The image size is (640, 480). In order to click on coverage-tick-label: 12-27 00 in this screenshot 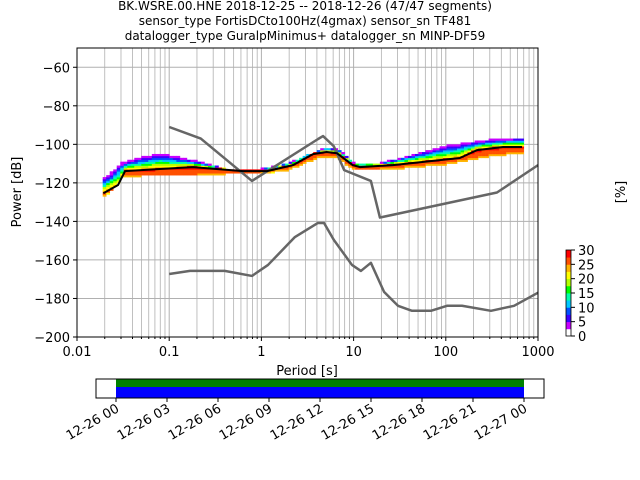, I will do `click(501, 422)`.